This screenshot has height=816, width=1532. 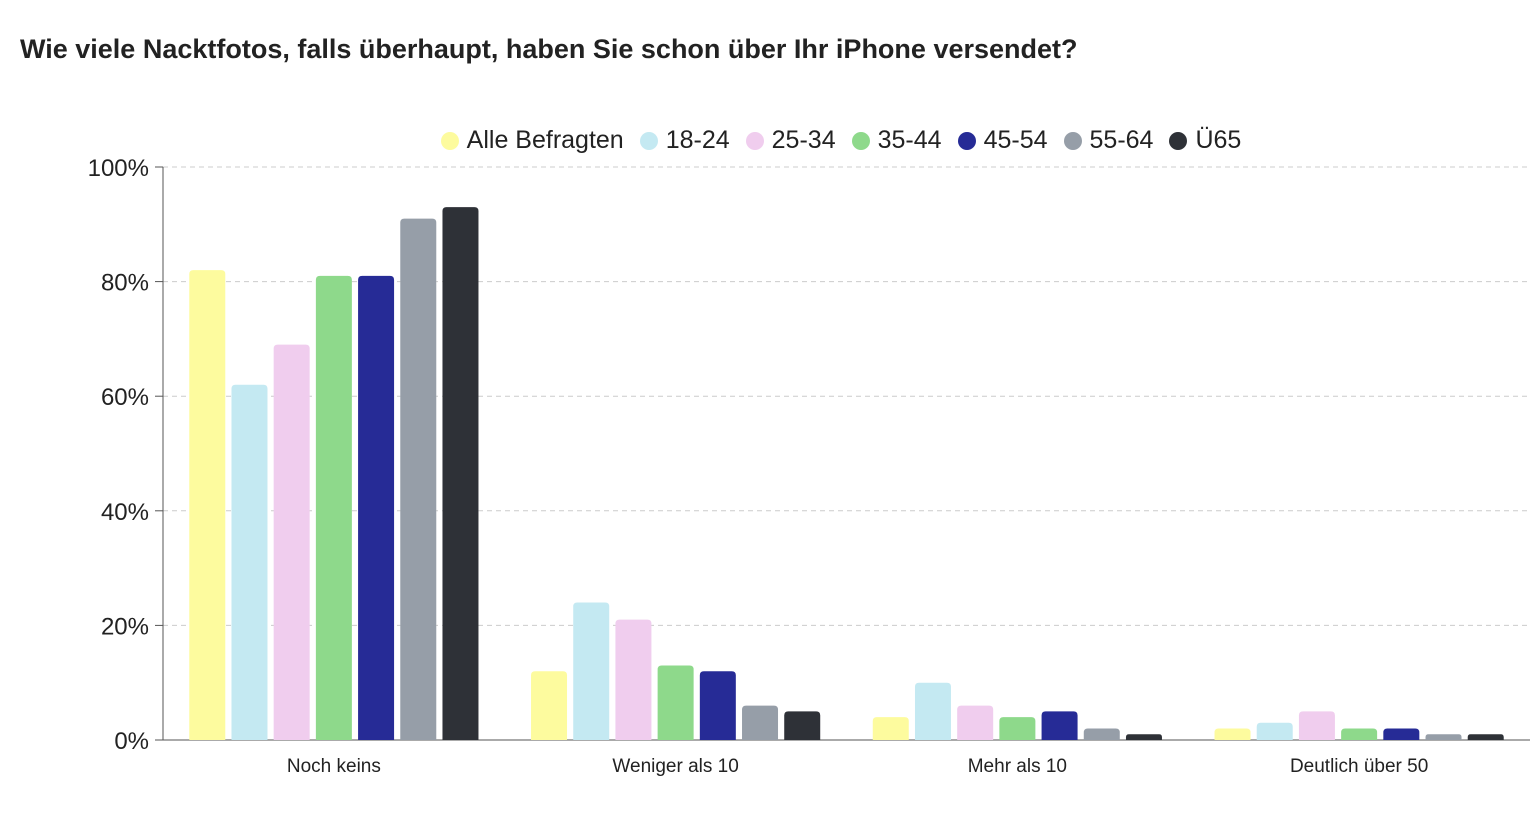 I want to click on legend-item: 55-64, so click(x=1108, y=140).